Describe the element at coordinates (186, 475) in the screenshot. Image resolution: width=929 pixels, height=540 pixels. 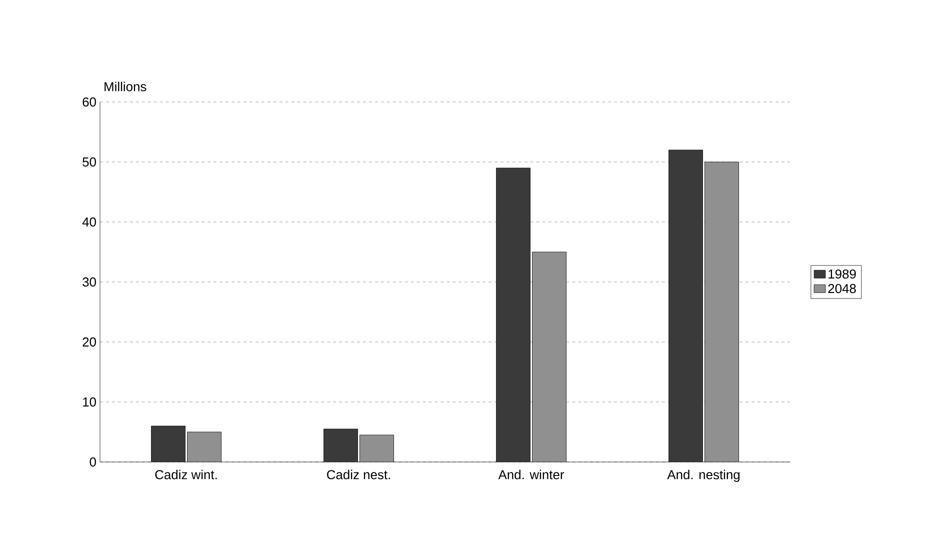
I see `x-tick-label: Cadiz wint.` at that location.